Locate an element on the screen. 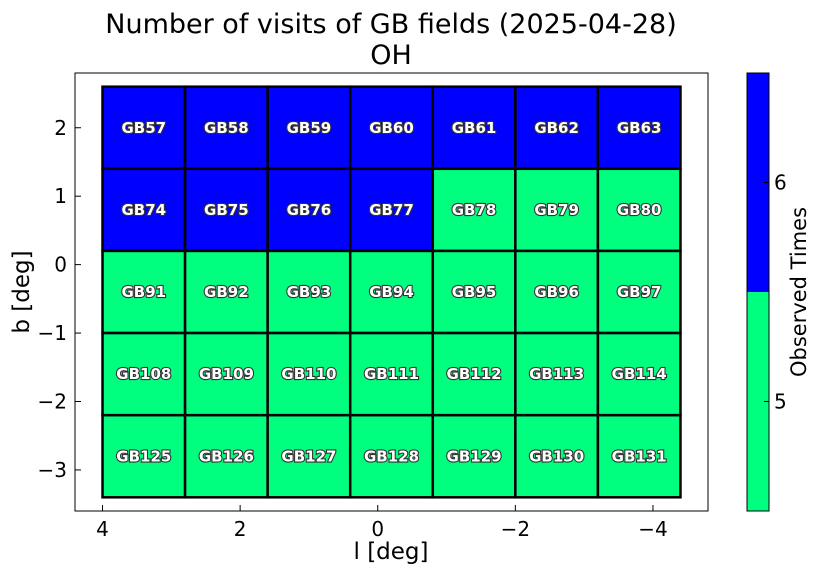  field-cell-gb80 is located at coordinates (639, 210).